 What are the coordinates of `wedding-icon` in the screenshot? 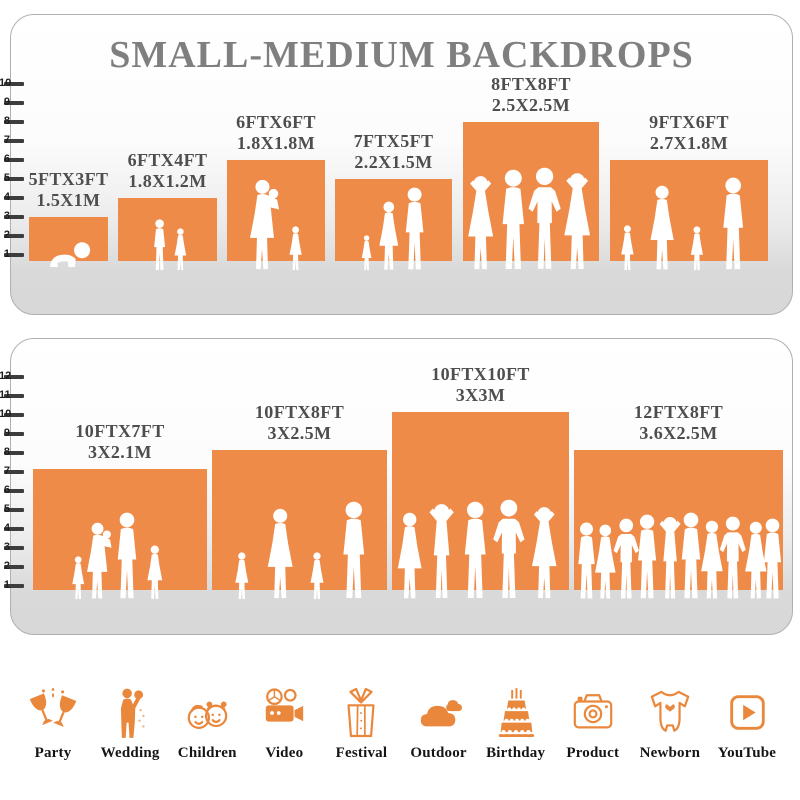 It's located at (130, 711).